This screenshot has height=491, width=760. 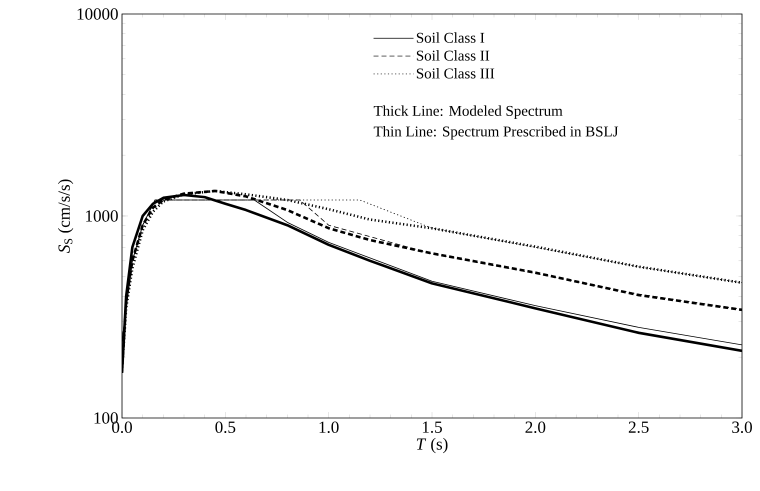 I want to click on x-tick-label: 1.0, so click(x=329, y=427).